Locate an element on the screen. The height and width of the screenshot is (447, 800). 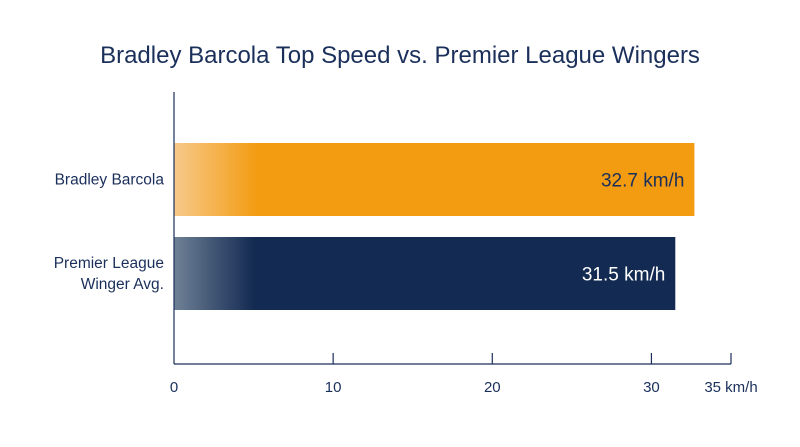
x-tick-label: 10 is located at coordinates (333, 387).